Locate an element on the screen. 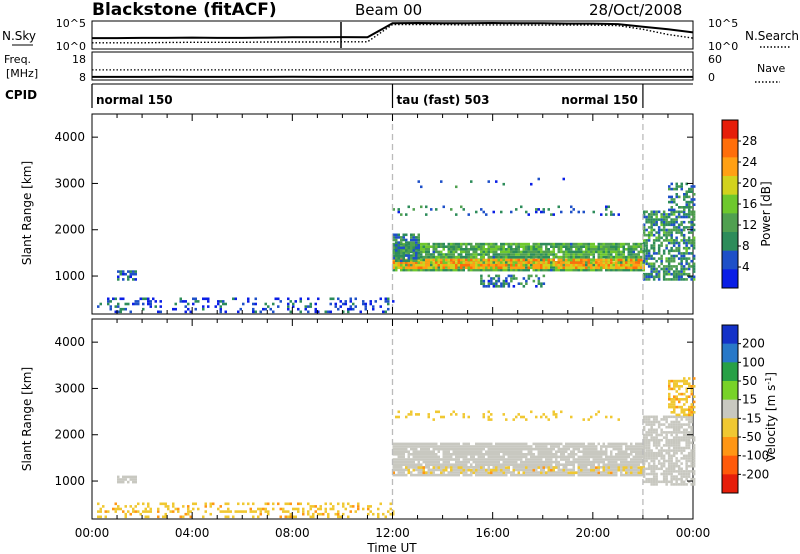 Image resolution: width=800 pixels, height=554 pixels. velocity-cell-r6 is located at coordinates (691, 404).